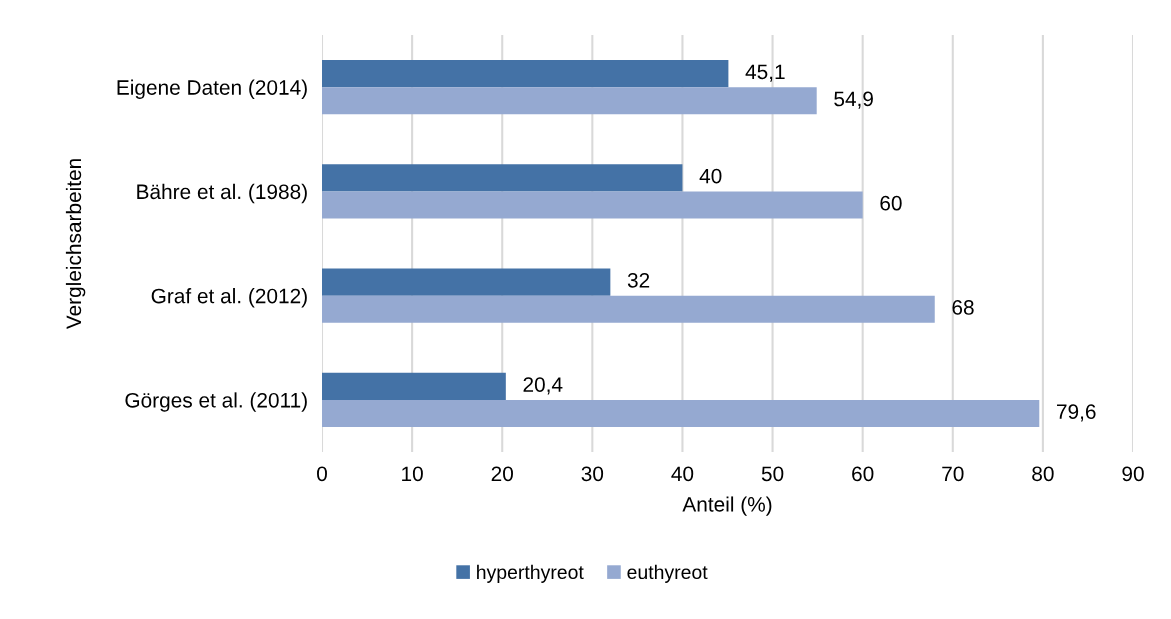 The height and width of the screenshot is (619, 1171). Describe the element at coordinates (667, 573) in the screenshot. I see `legend-label: euthyreot` at that location.